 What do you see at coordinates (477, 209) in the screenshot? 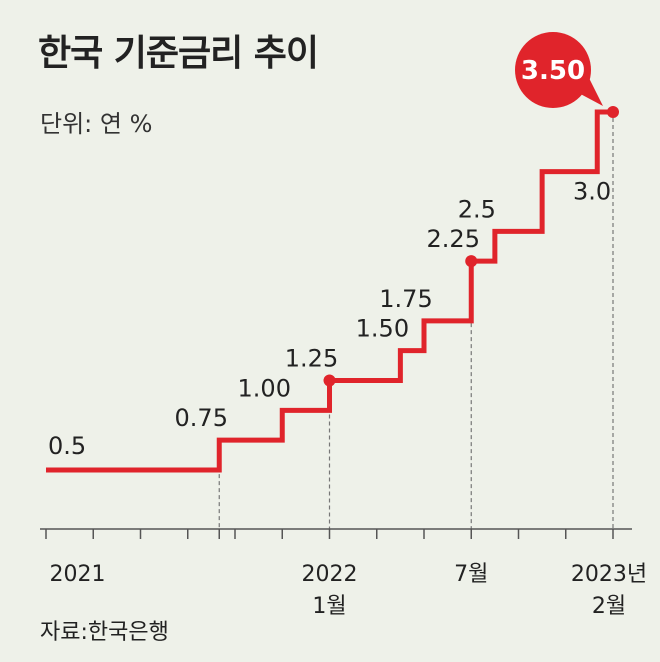
I see `value-label-7: 2.5` at bounding box center [477, 209].